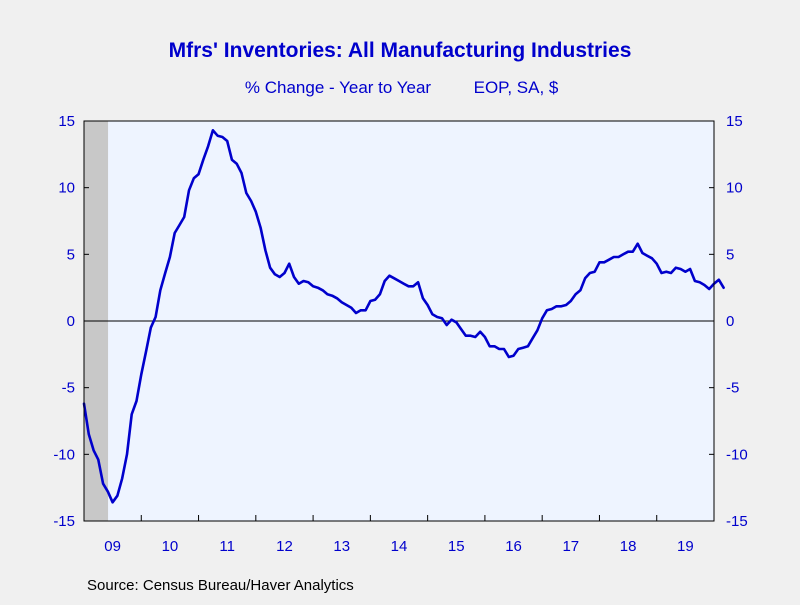 The height and width of the screenshot is (605, 800). Describe the element at coordinates (66, 121) in the screenshot. I see `y-tick-label-left: 15` at that location.